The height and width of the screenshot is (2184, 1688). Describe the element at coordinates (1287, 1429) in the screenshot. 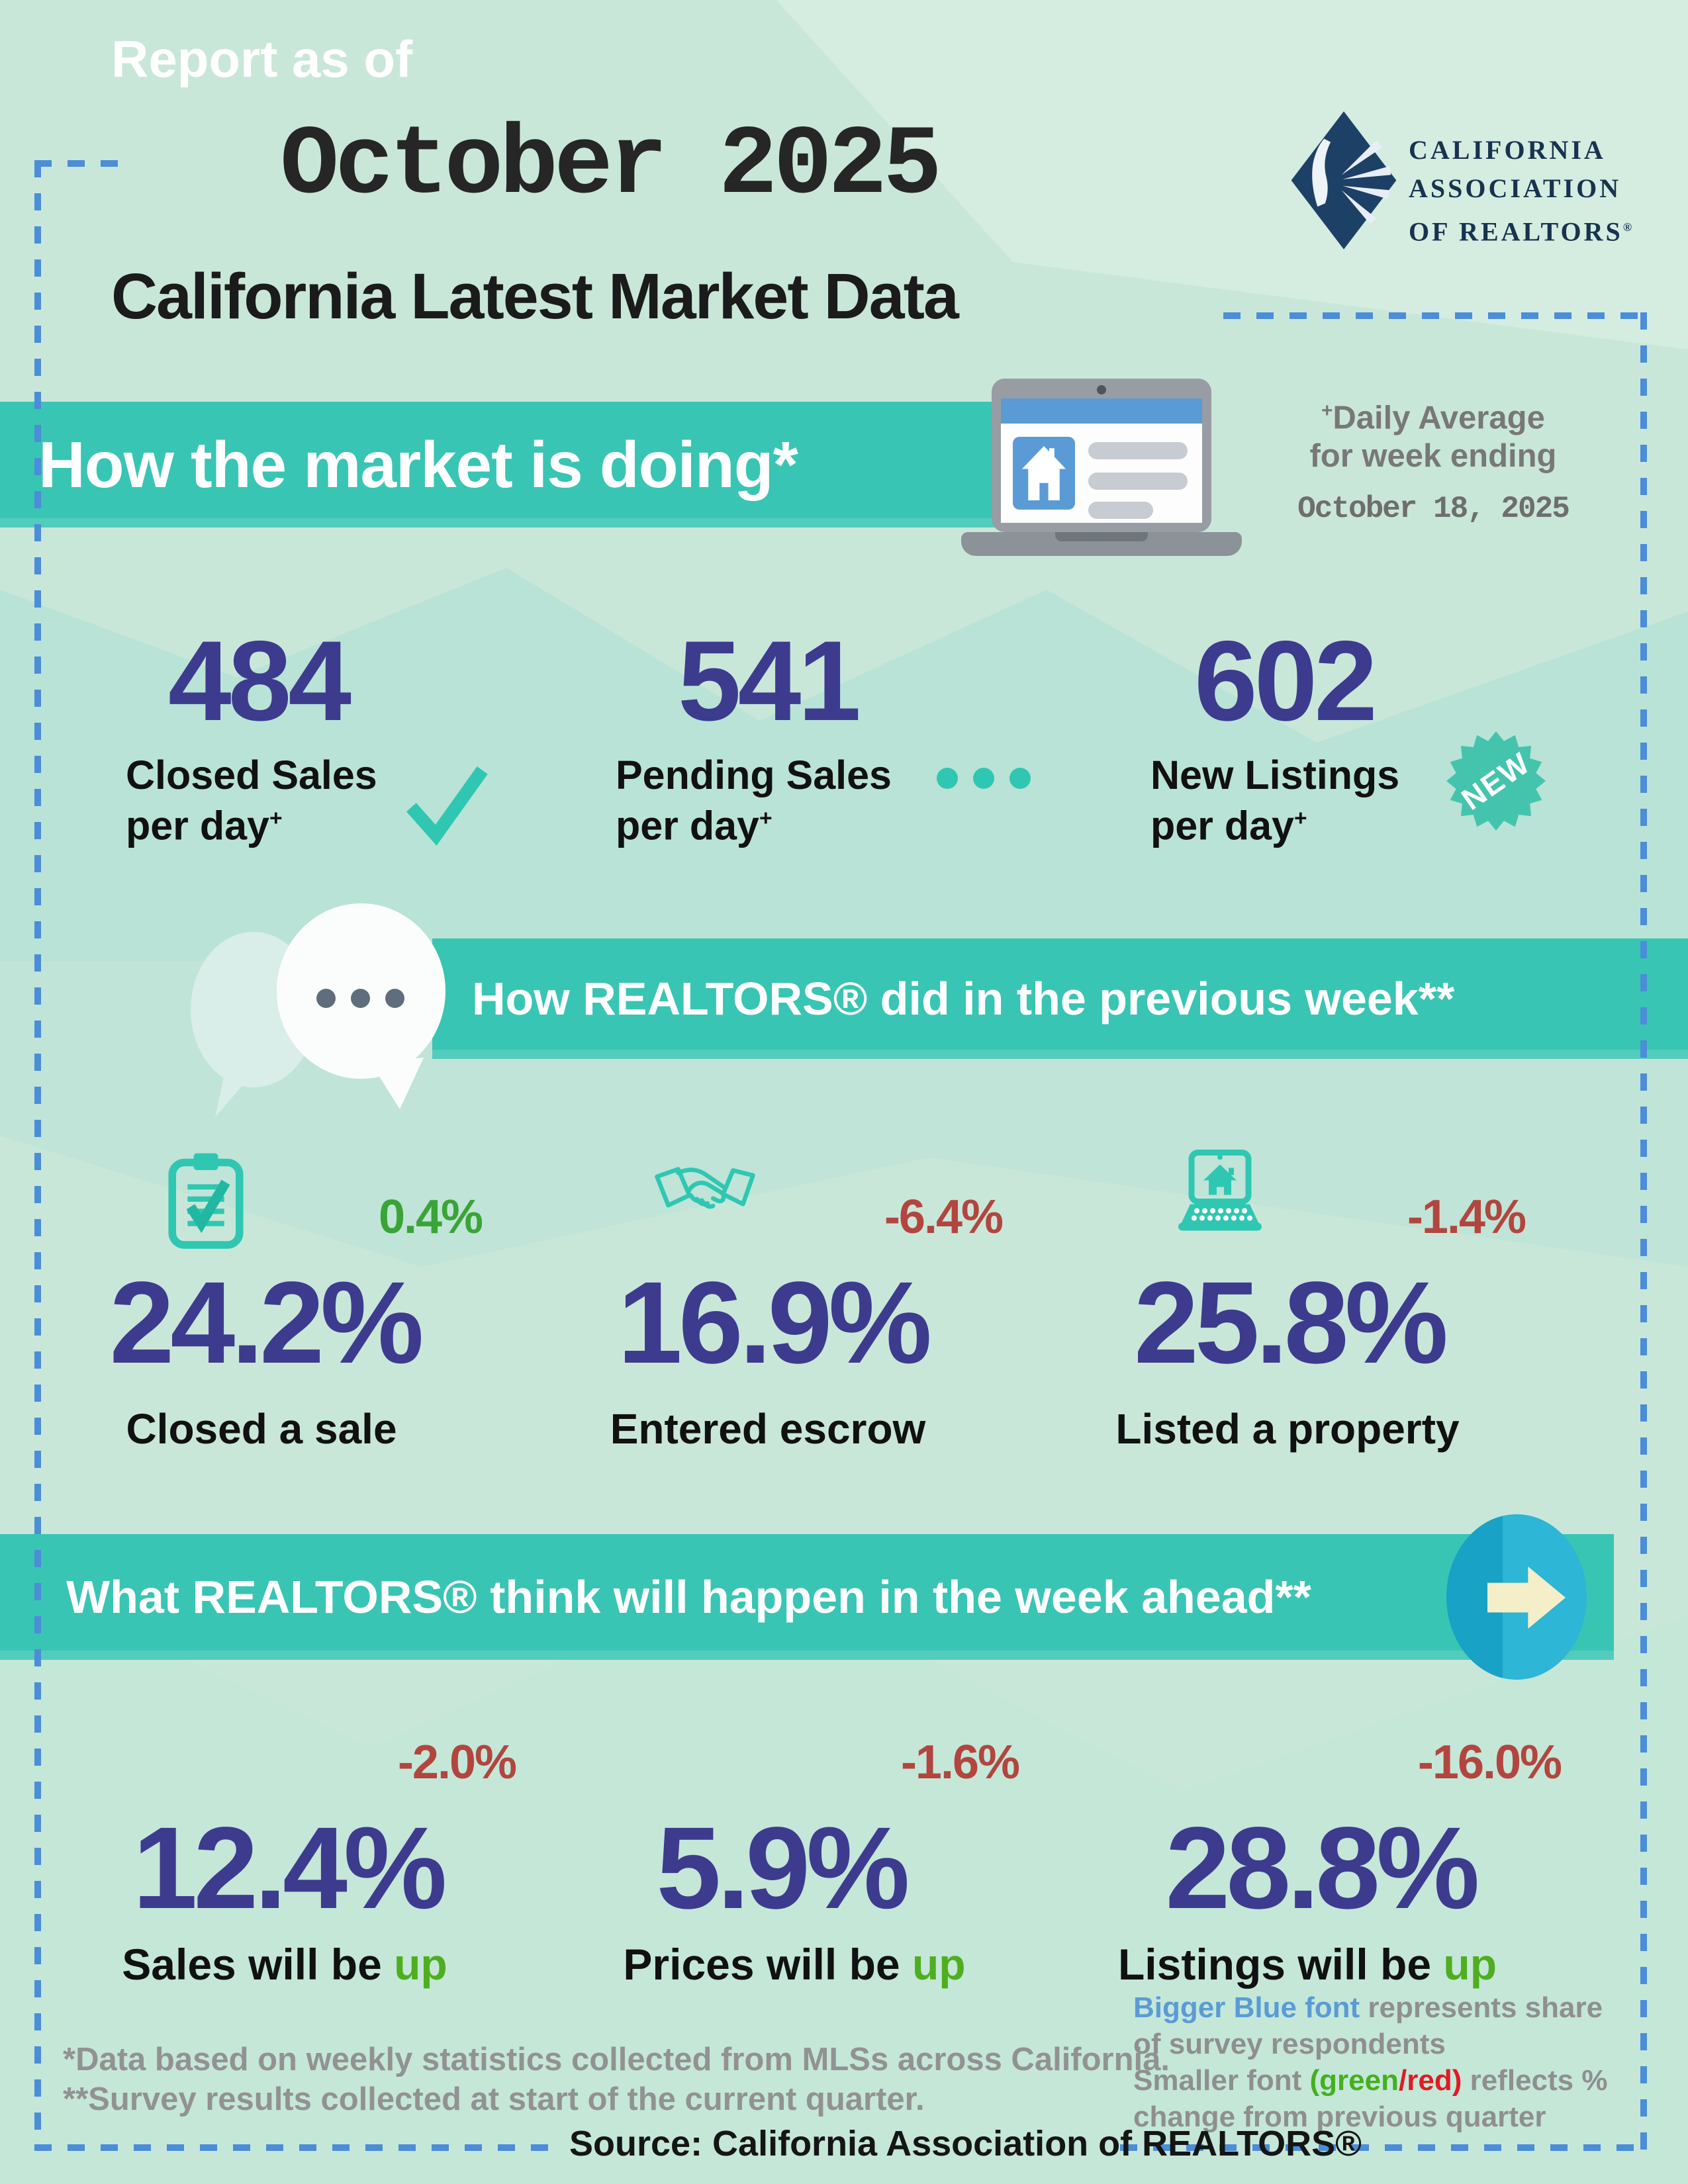

I see `listed-property-label: Listed a property` at that location.